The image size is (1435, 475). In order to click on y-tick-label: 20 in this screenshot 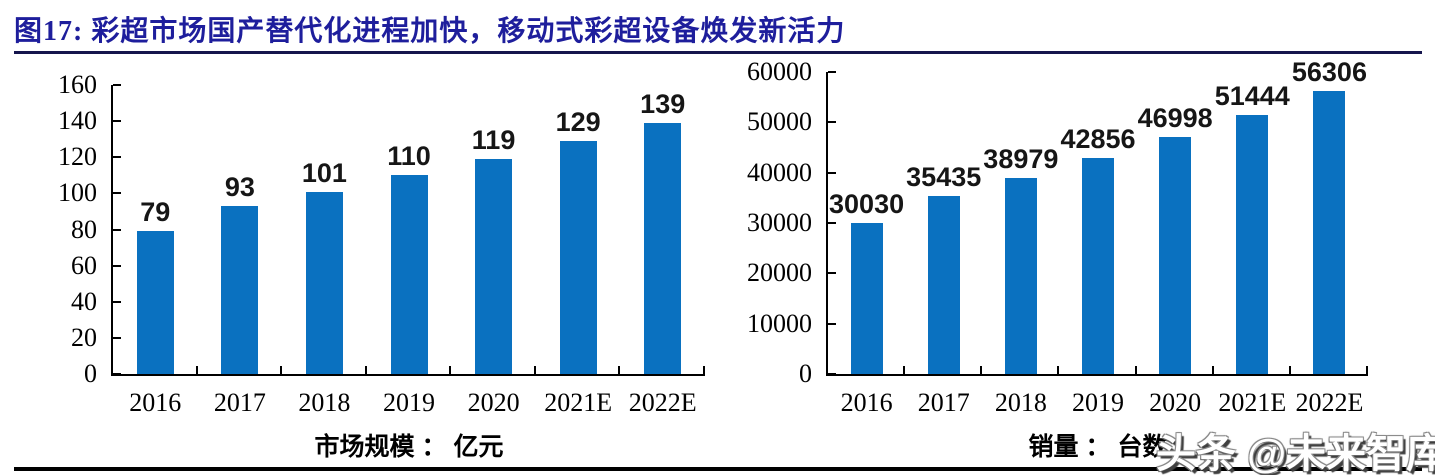, I will do `click(84, 337)`.